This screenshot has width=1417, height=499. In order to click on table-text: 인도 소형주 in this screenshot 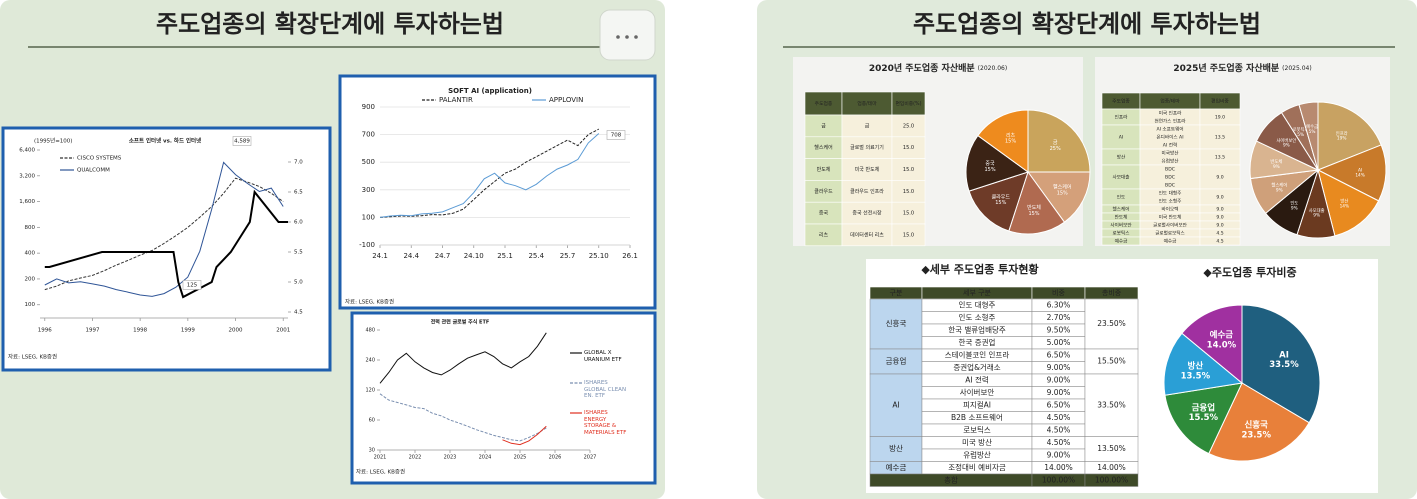, I will do `click(977, 317)`.